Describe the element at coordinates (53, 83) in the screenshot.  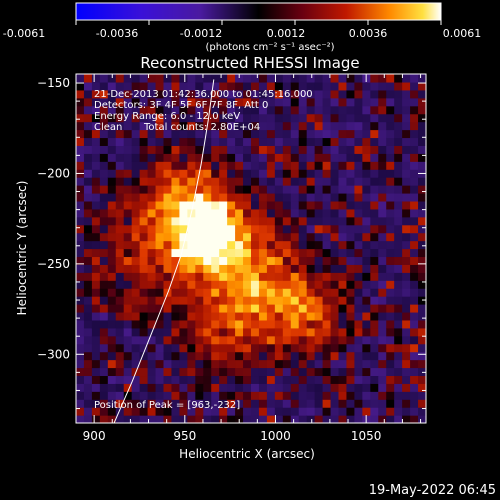
I see `y-tick-label: −150` at that location.